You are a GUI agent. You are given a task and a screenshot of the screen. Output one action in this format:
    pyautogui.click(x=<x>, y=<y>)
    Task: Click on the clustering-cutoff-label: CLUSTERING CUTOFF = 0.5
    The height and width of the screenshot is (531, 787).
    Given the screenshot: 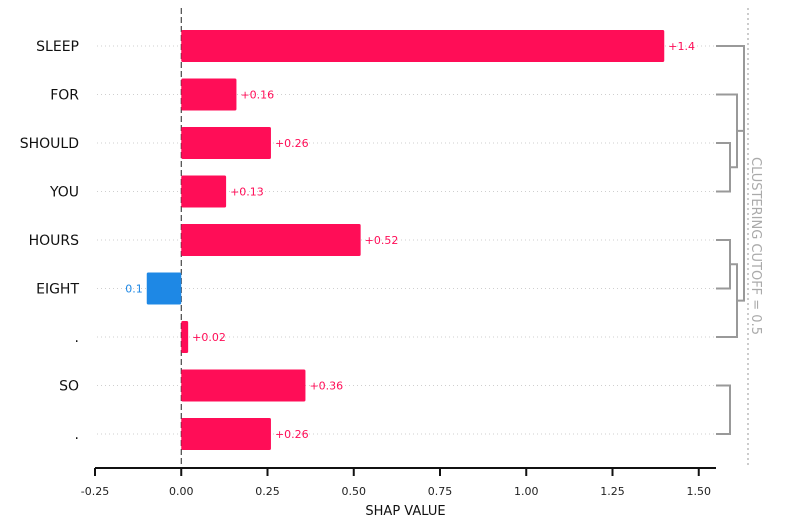 What is the action you would take?
    pyautogui.click(x=755, y=246)
    